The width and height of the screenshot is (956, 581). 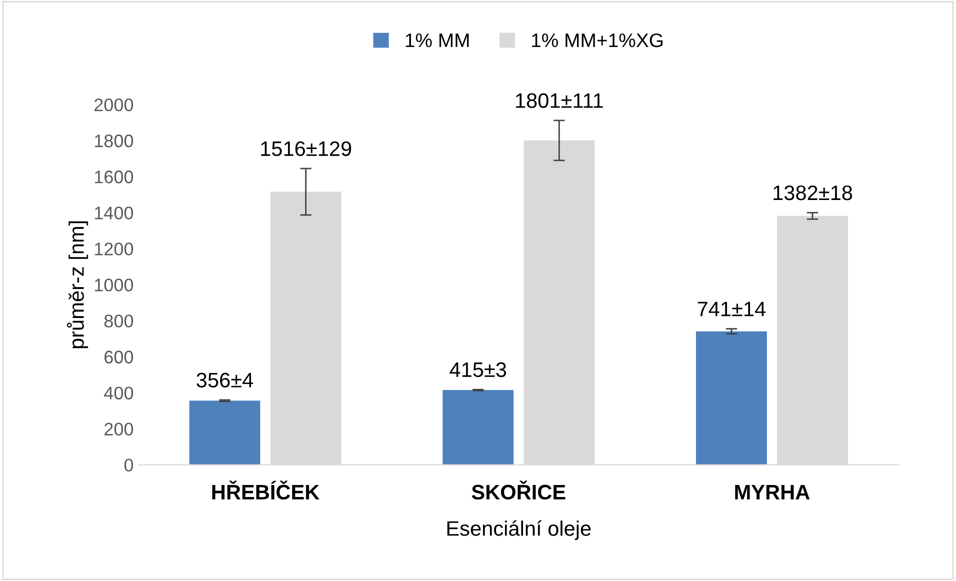 I want to click on legend-label: 1% MM, so click(x=437, y=41).